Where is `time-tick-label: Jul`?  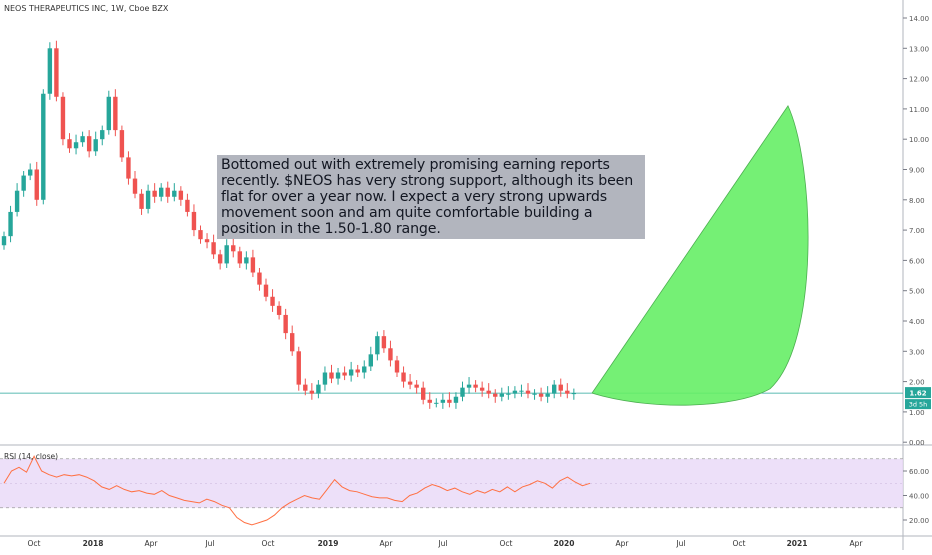 time-tick-label: Jul is located at coordinates (442, 543).